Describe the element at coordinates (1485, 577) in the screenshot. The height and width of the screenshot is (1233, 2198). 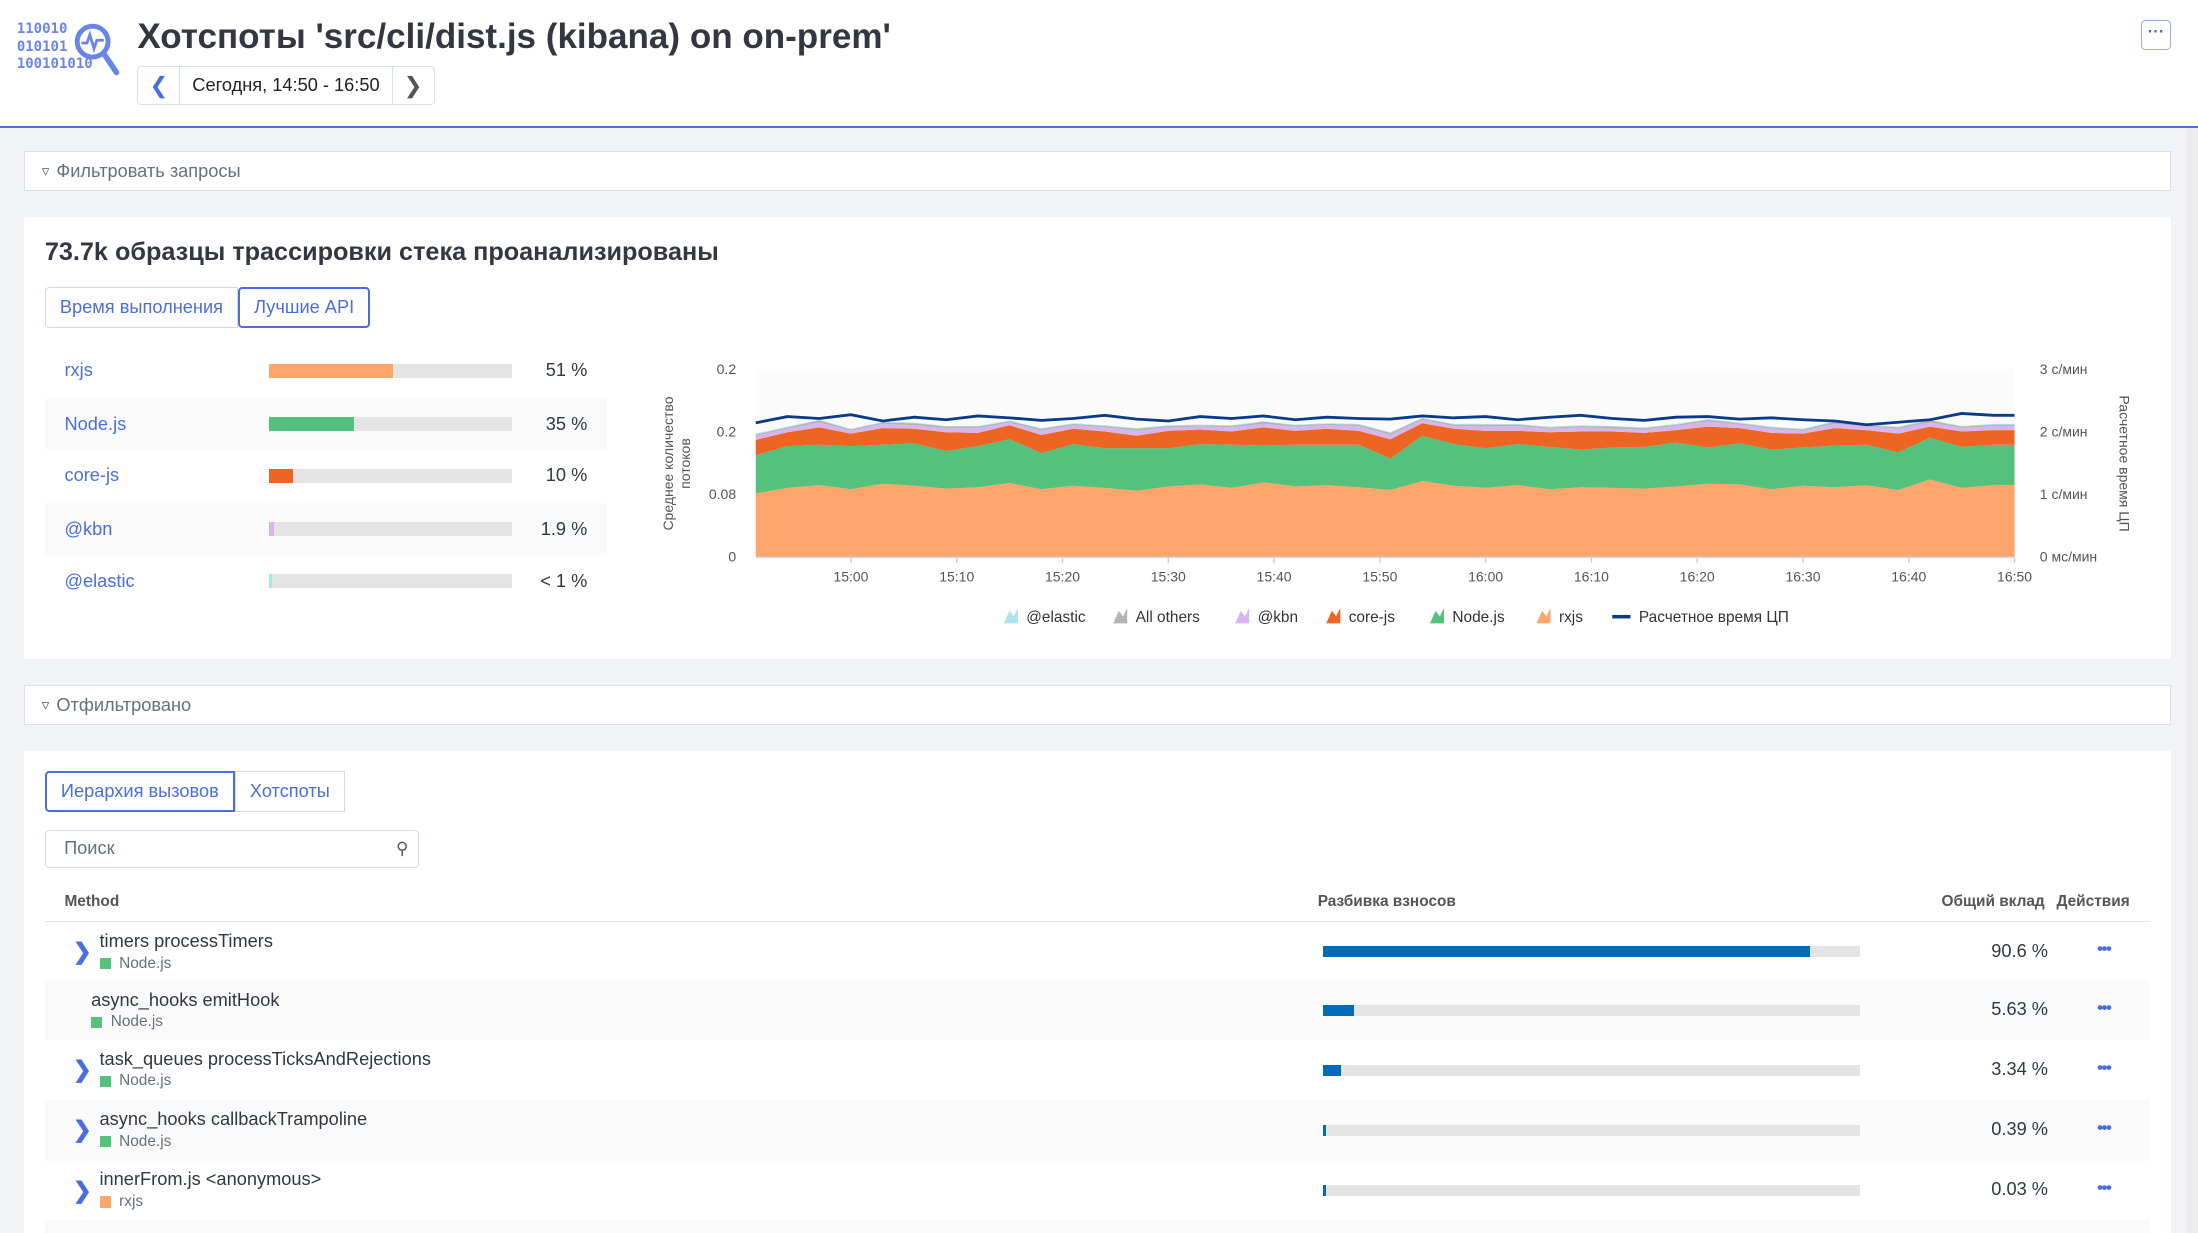
I see `x-tick-label: 16:00` at that location.